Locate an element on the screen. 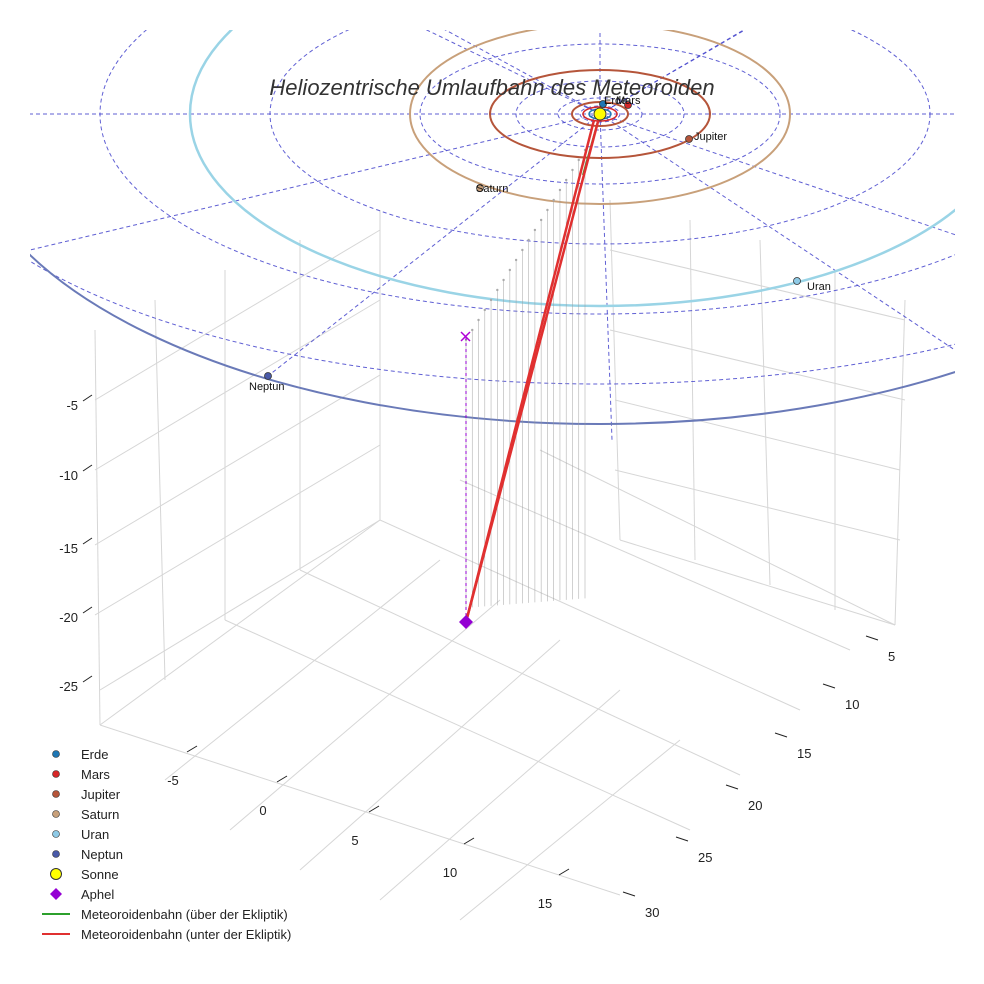 The image size is (984, 984). y-tick-label: 25 is located at coordinates (705, 857).